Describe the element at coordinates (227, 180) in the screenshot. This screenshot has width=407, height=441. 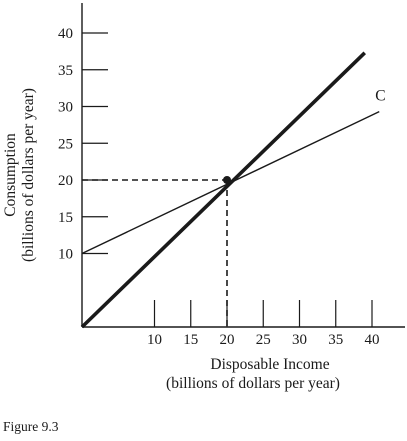
I see `intersection-point` at that location.